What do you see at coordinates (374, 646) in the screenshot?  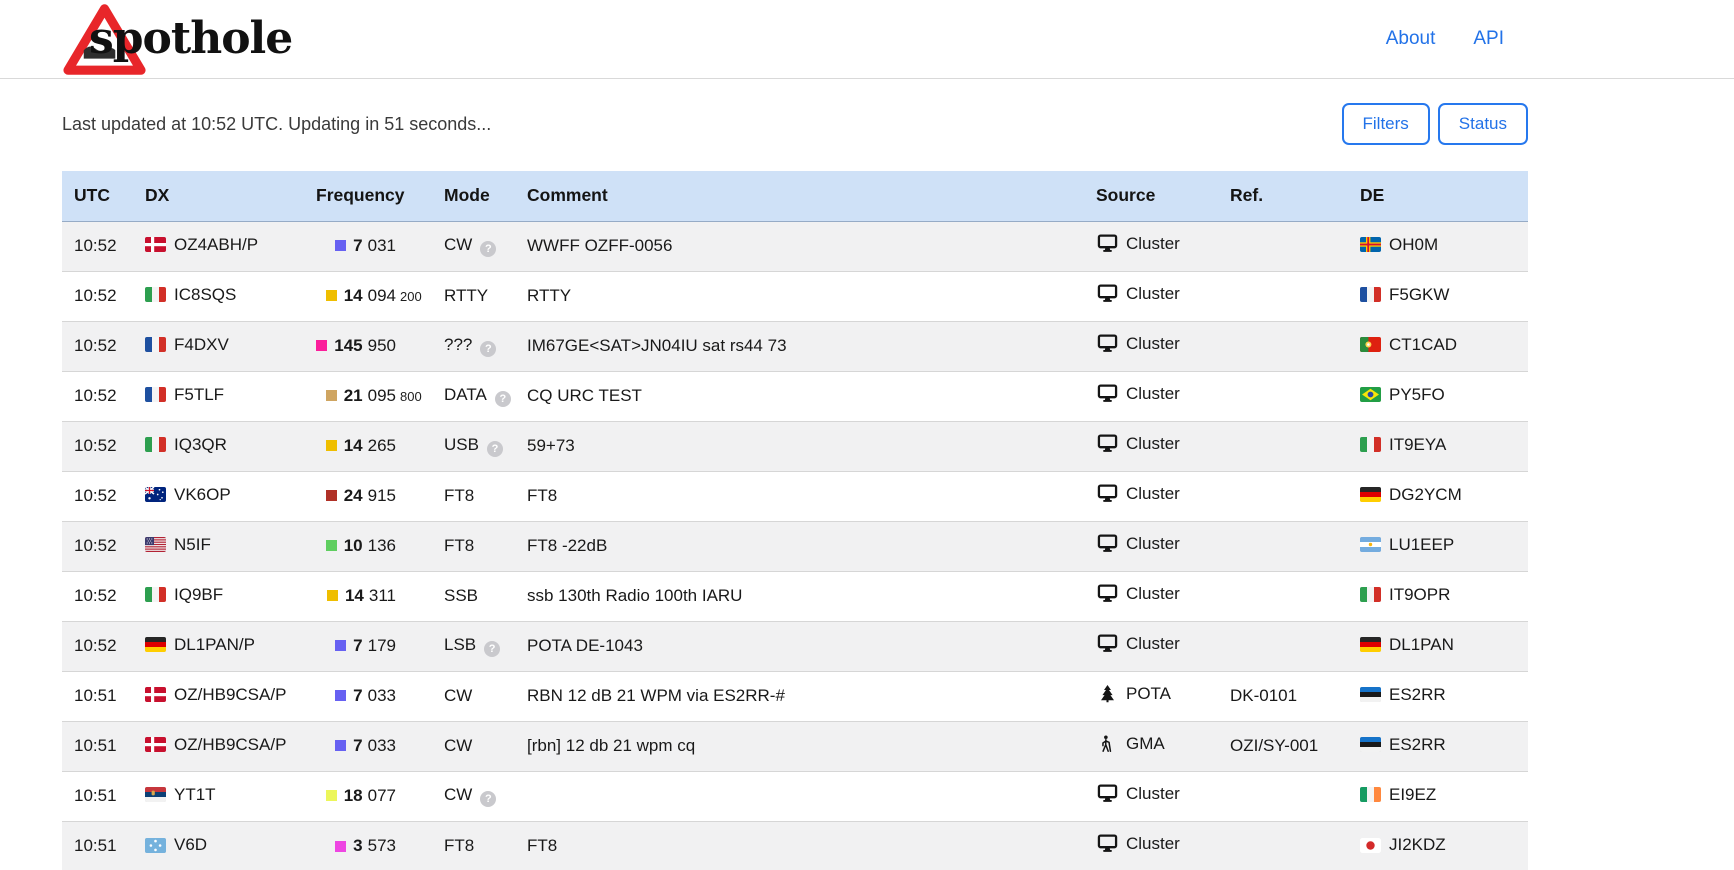 I see `spot-frequency-cell: 7 179` at bounding box center [374, 646].